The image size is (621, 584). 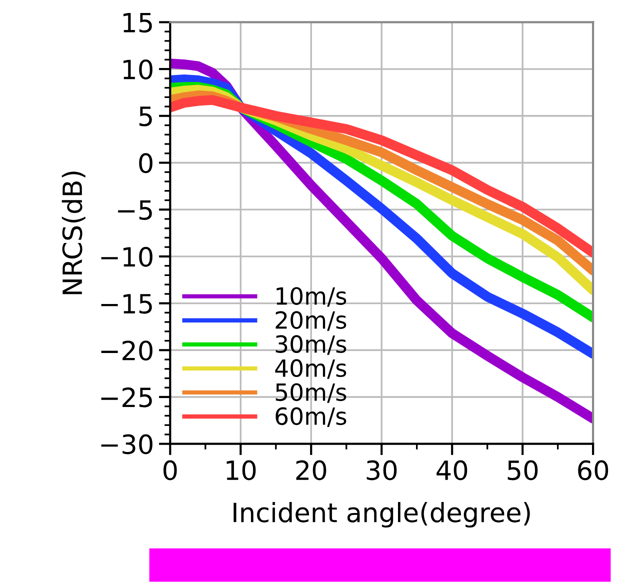 I want to click on legend-label: 20m/s, so click(x=311, y=321).